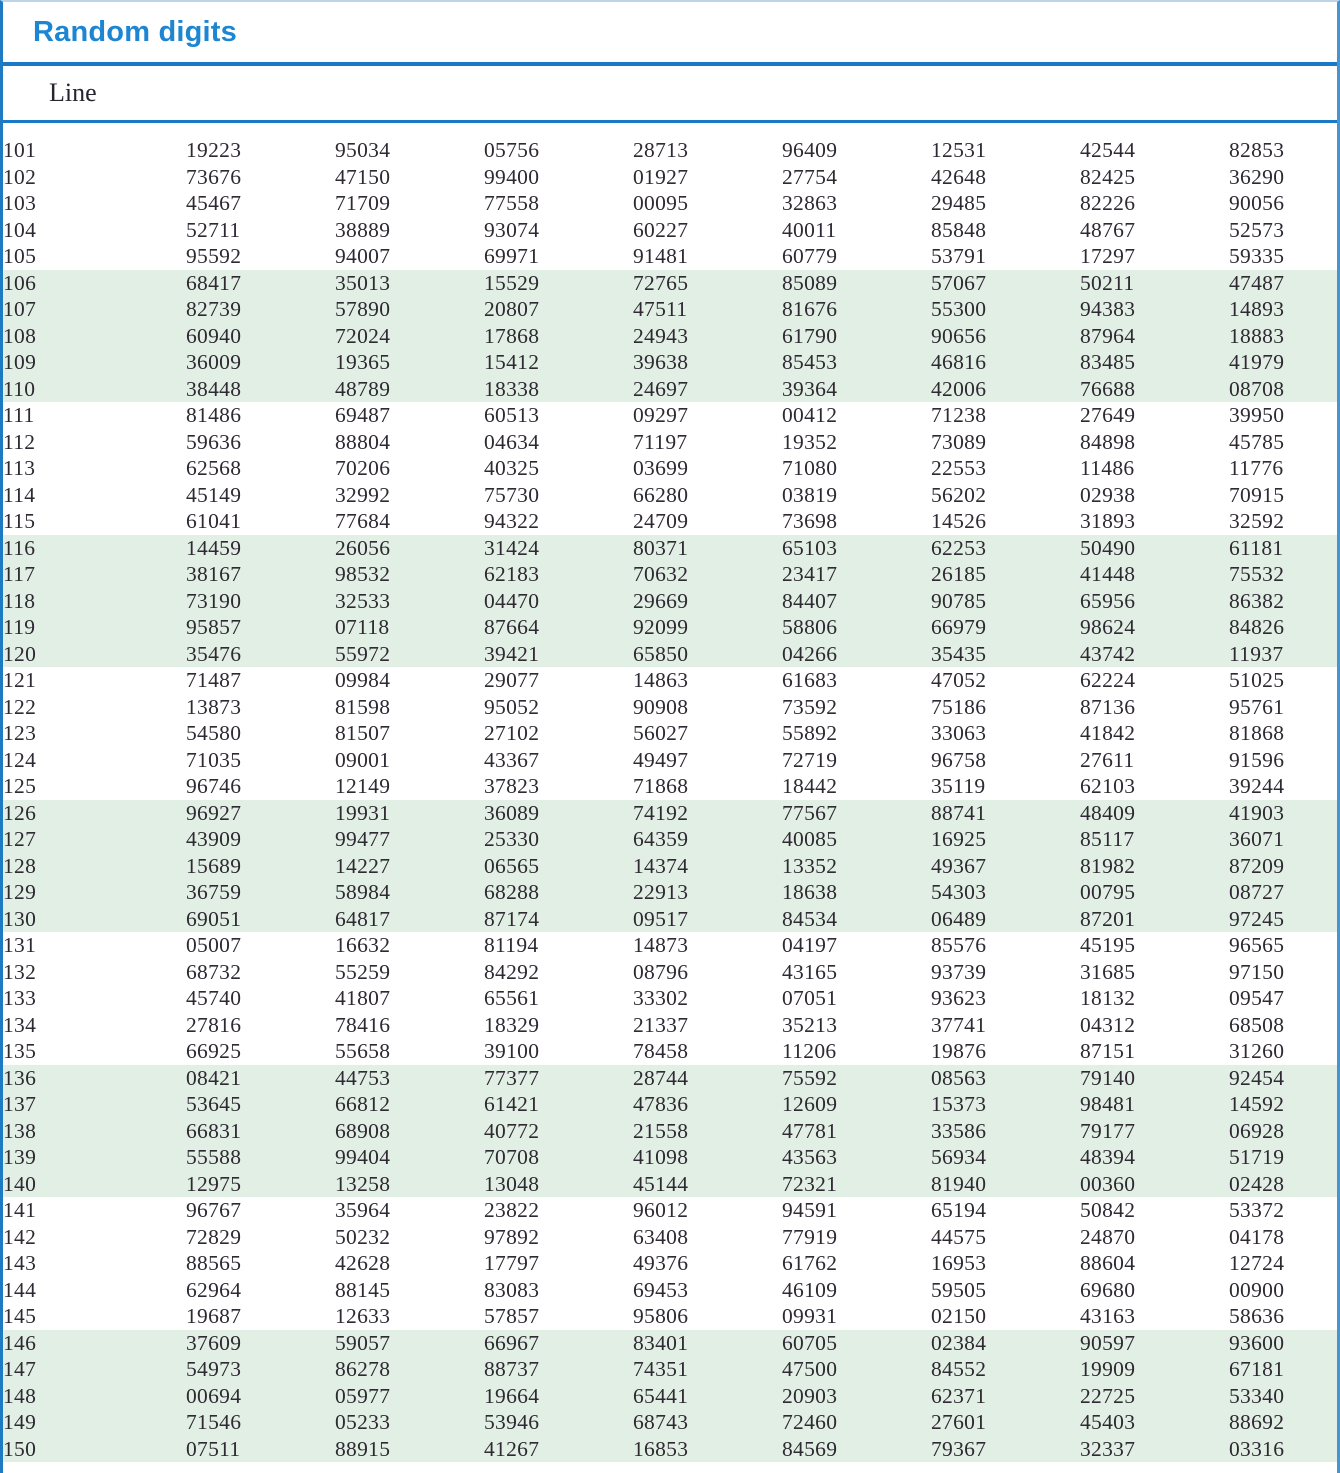  What do you see at coordinates (214, 971) in the screenshot?
I see `digit-cell: 68732` at bounding box center [214, 971].